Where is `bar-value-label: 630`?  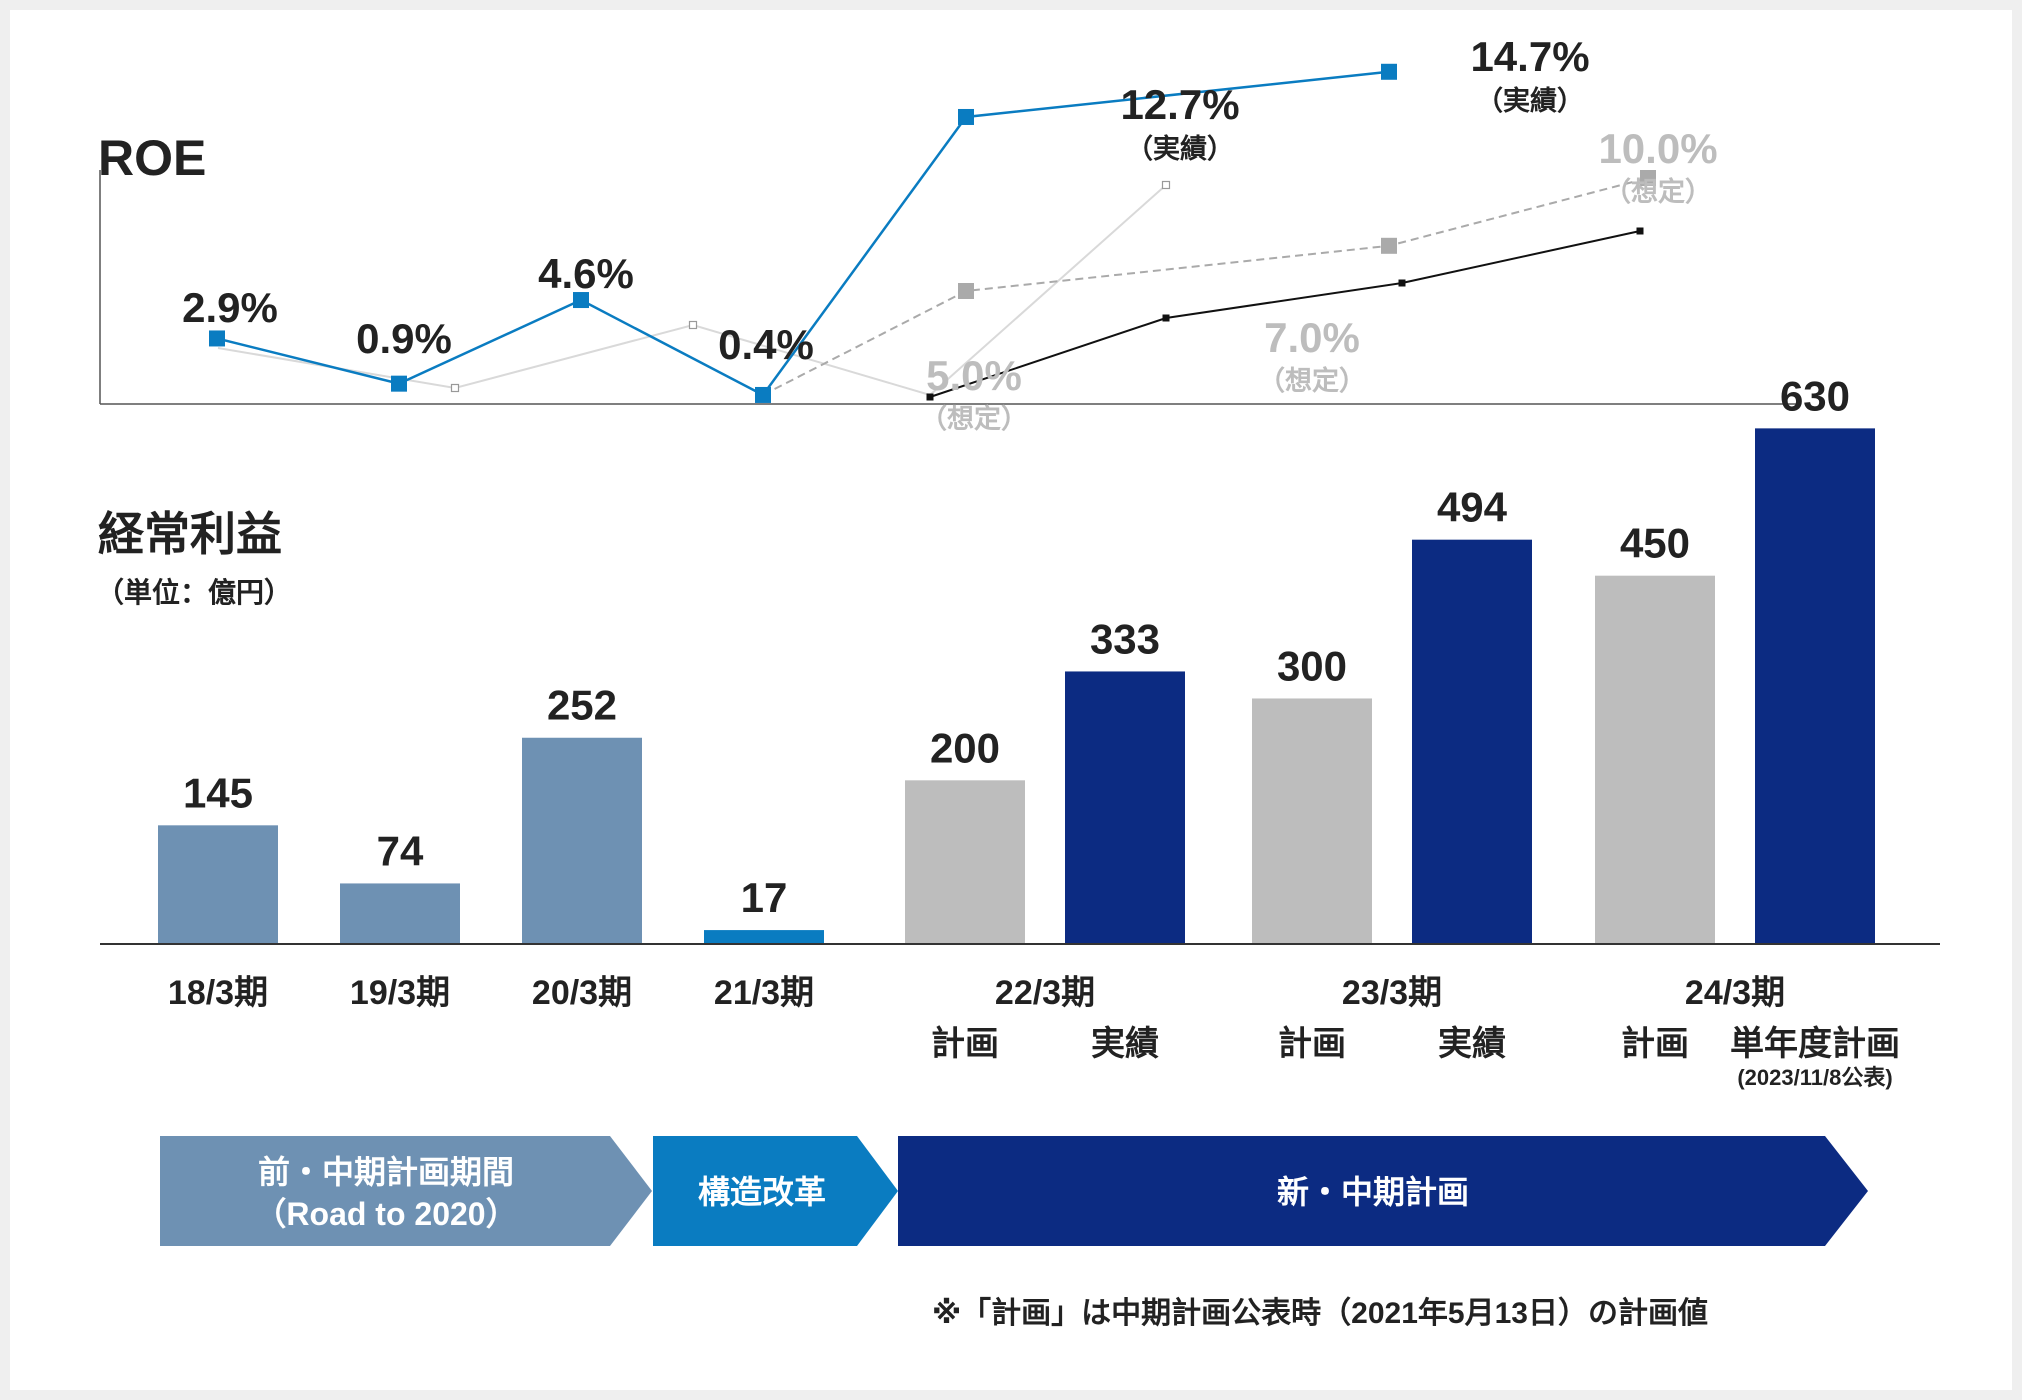
bar-value-label: 630 is located at coordinates (1815, 395).